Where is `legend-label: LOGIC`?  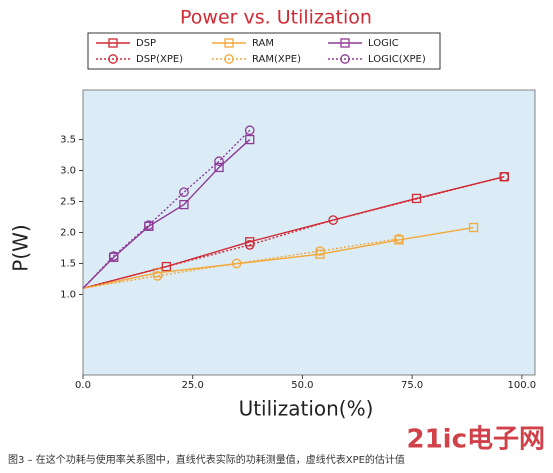 legend-label: LOGIC is located at coordinates (383, 43).